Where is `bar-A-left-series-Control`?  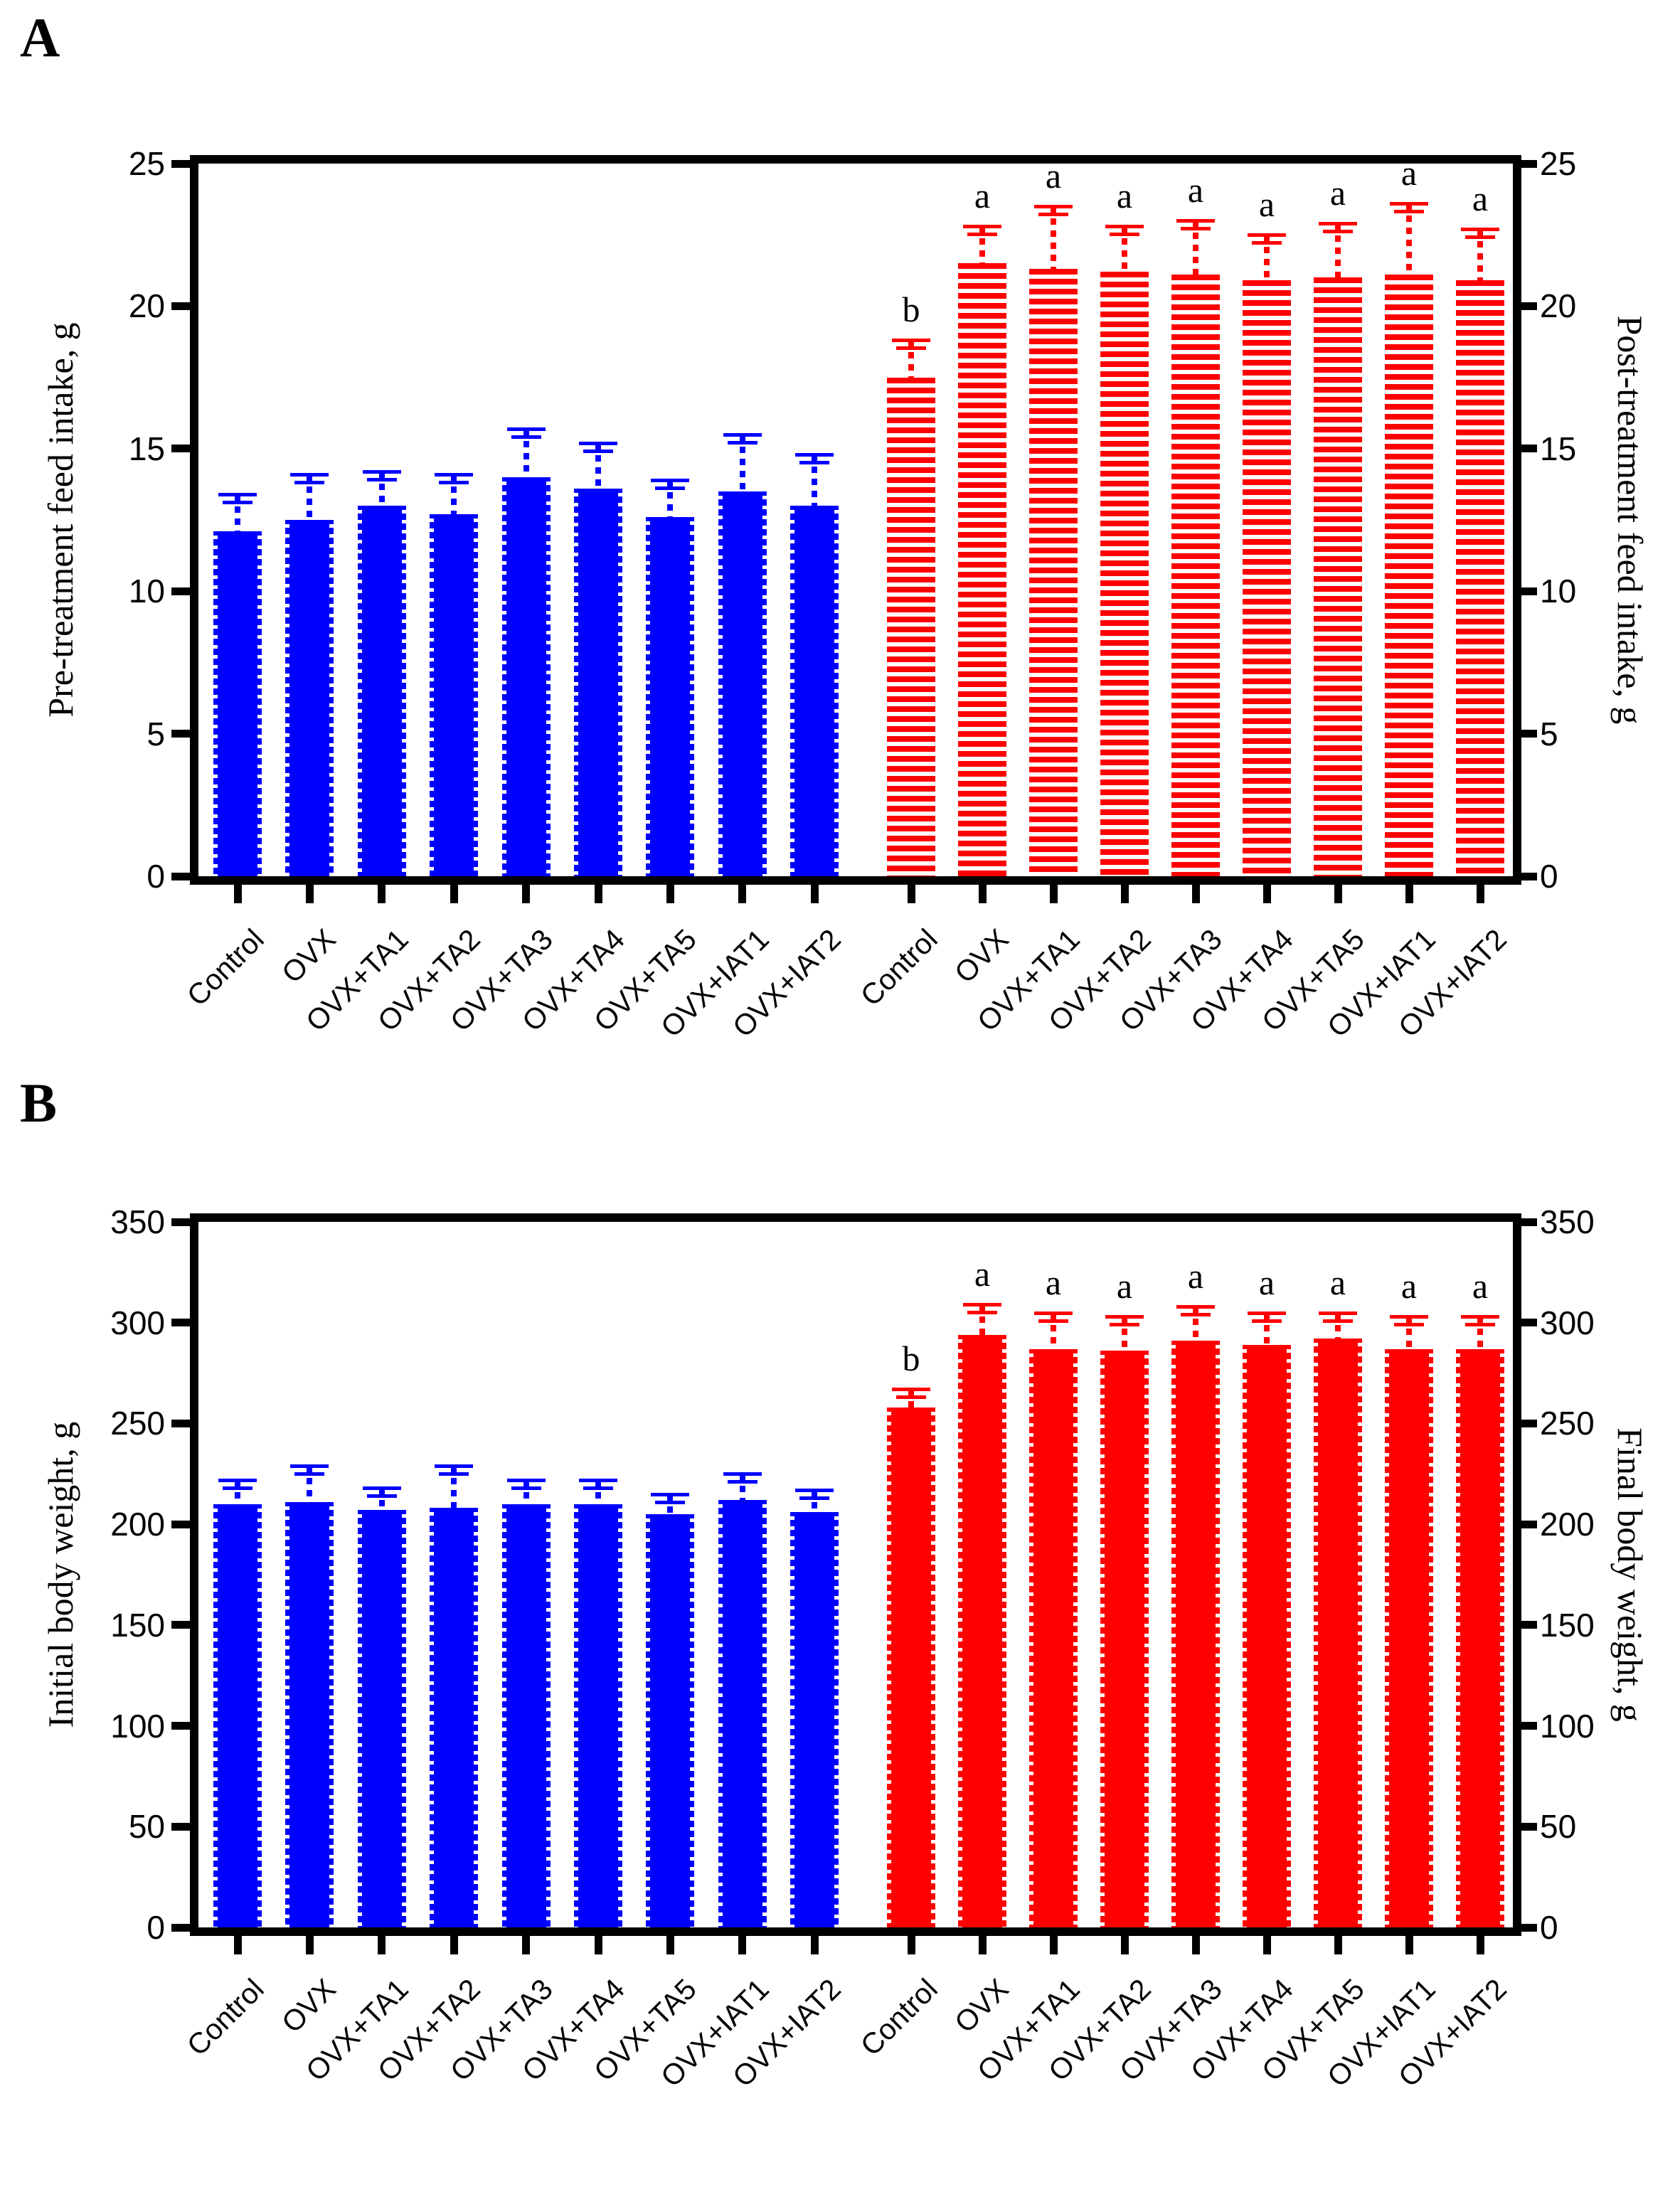
bar-A-left-series-Control is located at coordinates (237, 703).